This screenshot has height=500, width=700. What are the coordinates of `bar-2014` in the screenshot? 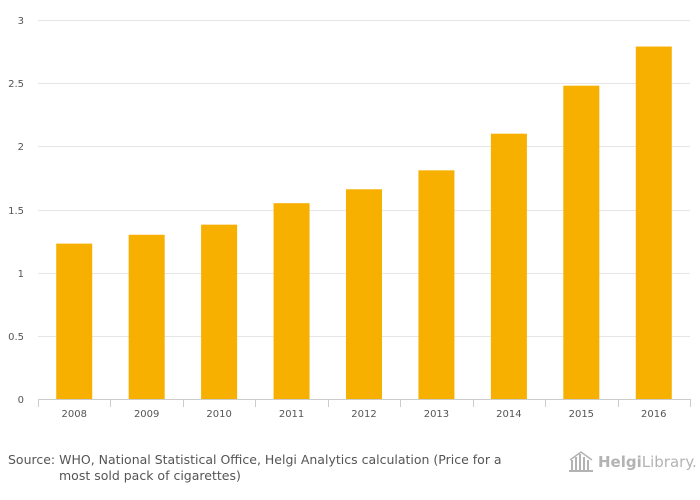 It's located at (508, 266).